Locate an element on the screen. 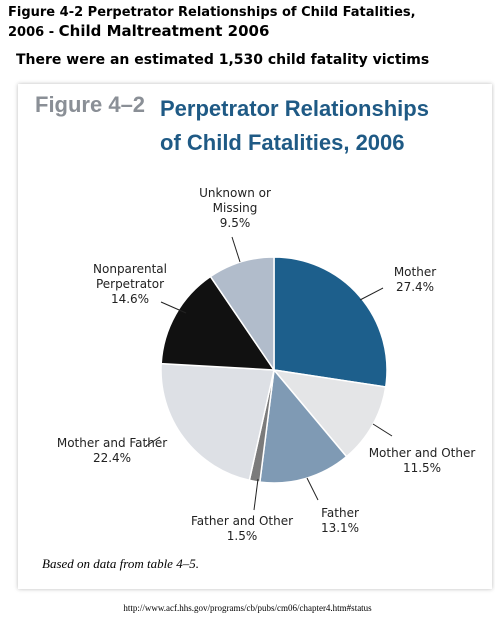 The width and height of the screenshot is (495, 640). value-label: 14.6% is located at coordinates (130, 299).